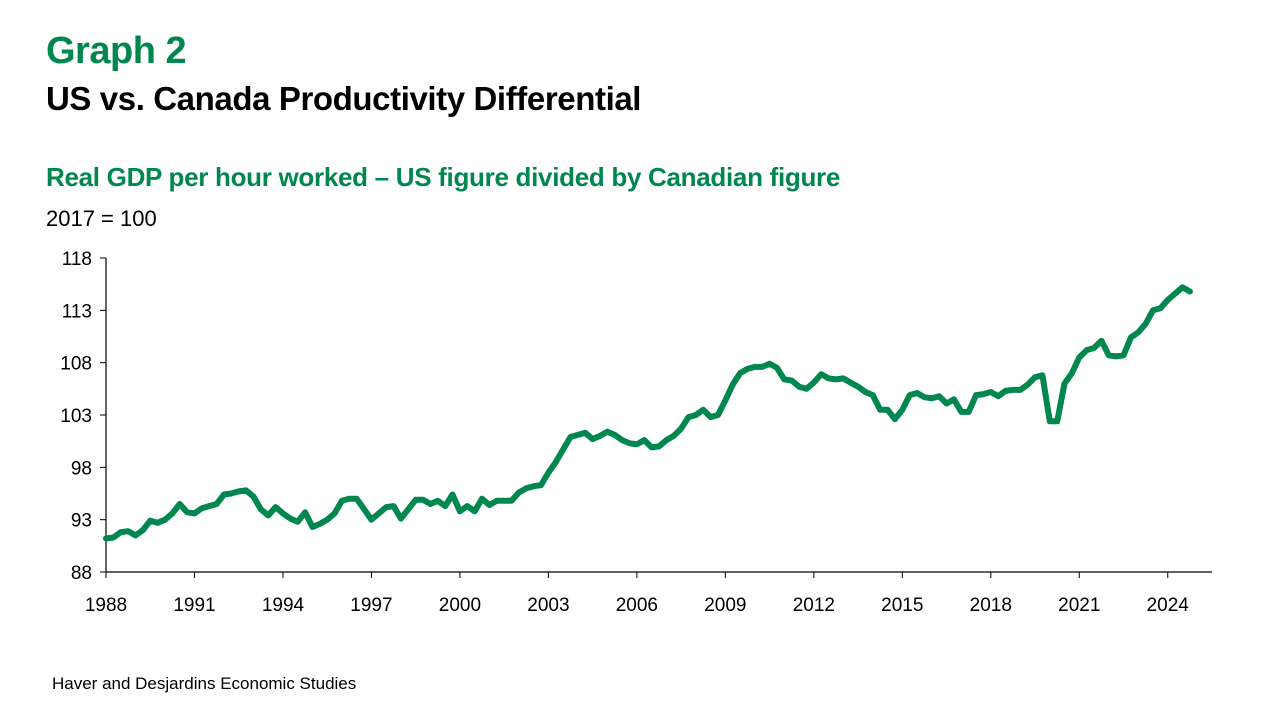 This screenshot has height=720, width=1280. I want to click on graph-label: Graph 2, so click(116, 51).